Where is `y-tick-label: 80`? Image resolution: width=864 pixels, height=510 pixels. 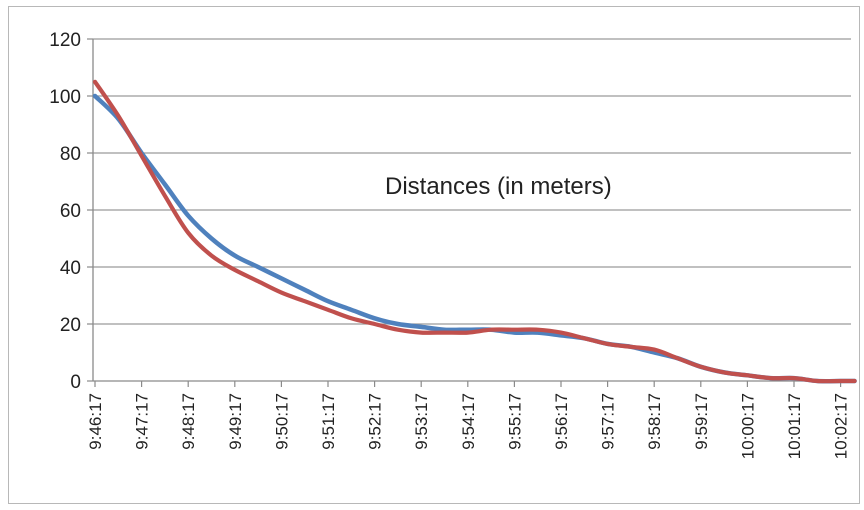
y-tick-label: 80 is located at coordinates (70, 154).